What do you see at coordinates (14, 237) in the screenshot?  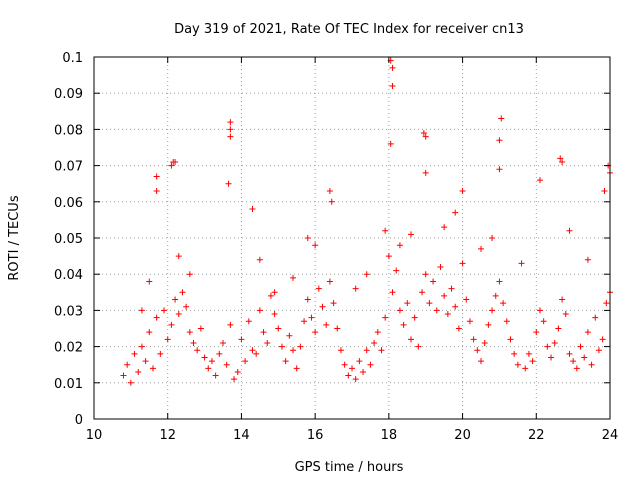 I see `y-axis-label: ROTI / TECUs` at bounding box center [14, 237].